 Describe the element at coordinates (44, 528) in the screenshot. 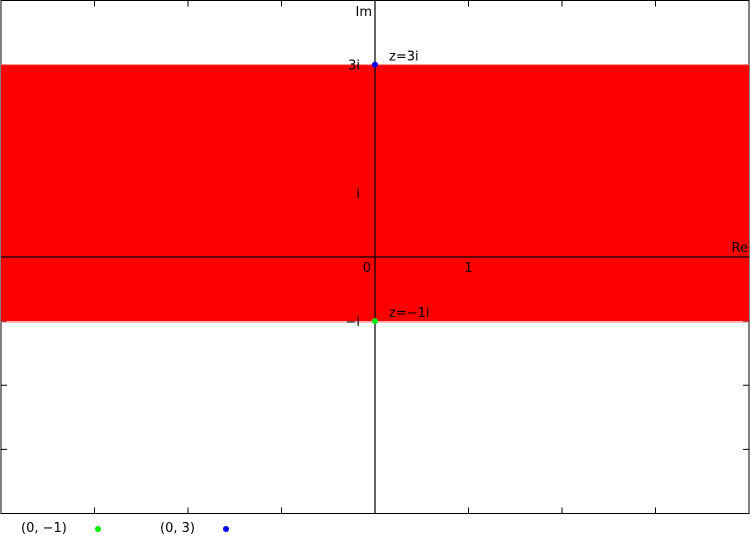

I see `legend-label: (0, −1)` at that location.